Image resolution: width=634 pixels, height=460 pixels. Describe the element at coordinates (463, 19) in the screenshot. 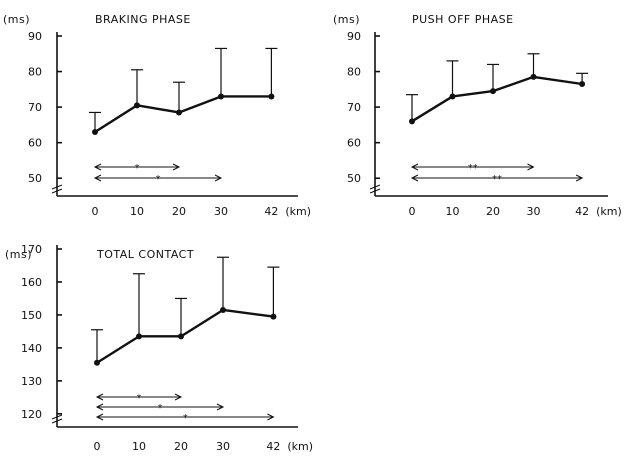

I see `chart-title: PUSH OFF PHASE` at that location.